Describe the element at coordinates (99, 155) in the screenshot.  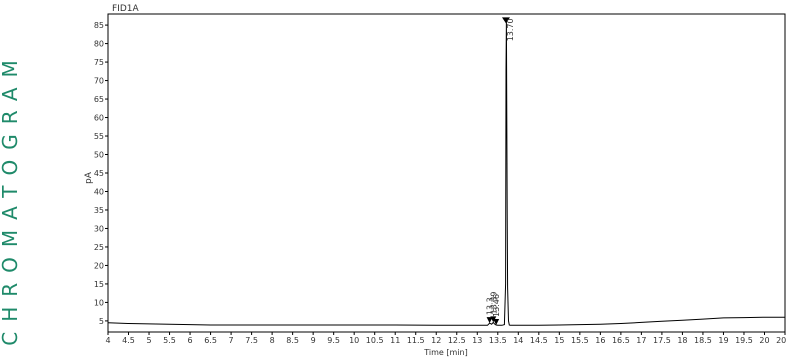
I see `y-tick-label: 50` at that location.